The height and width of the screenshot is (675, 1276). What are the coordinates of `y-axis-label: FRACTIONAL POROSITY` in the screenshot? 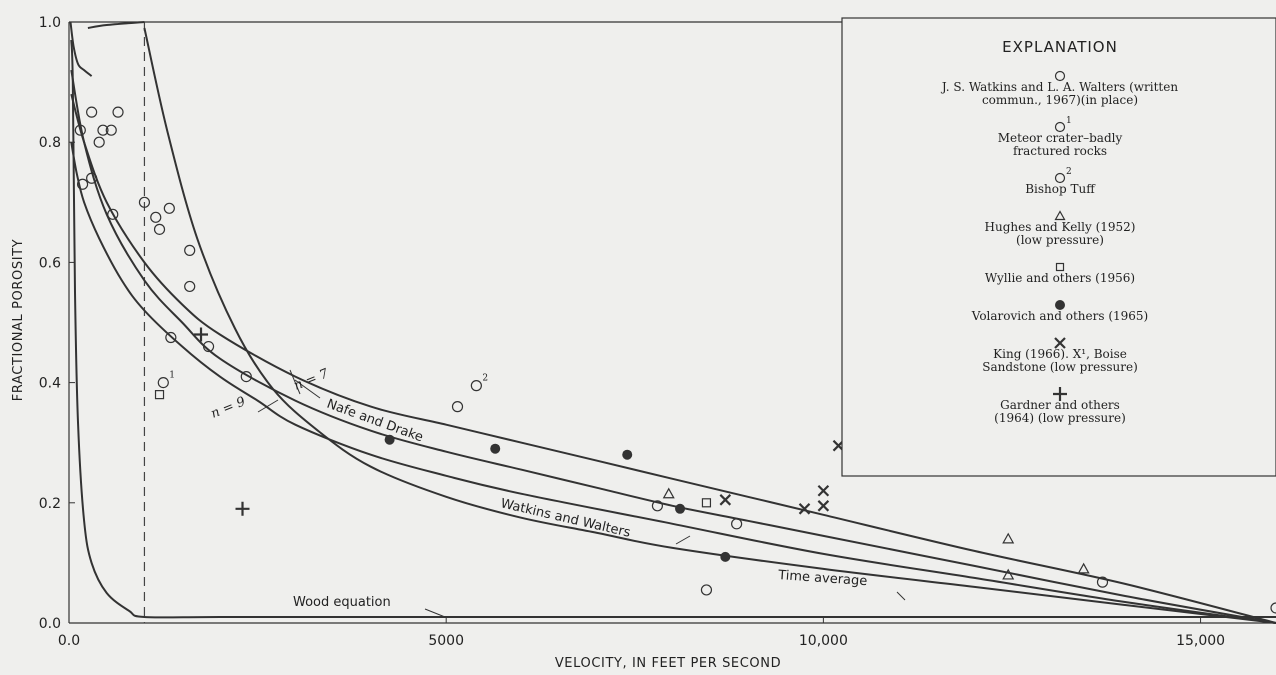 It's located at (18, 320).